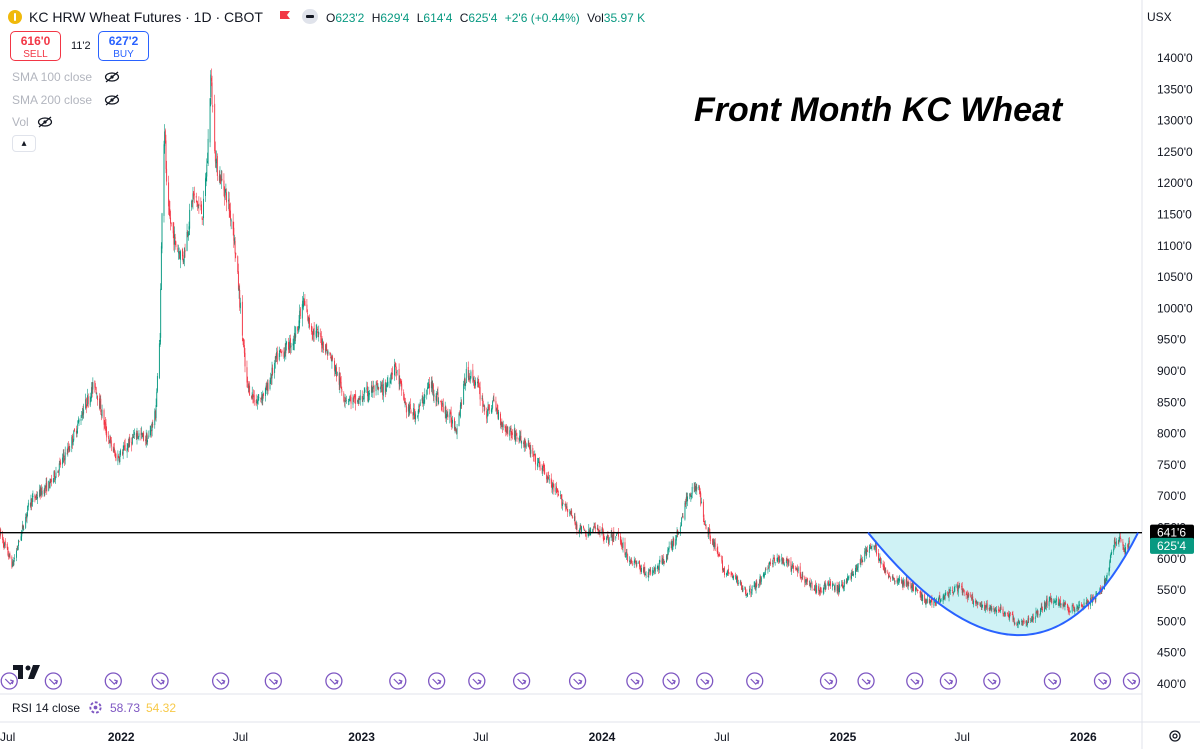  What do you see at coordinates (95, 707) in the screenshot?
I see `gear-icon` at bounding box center [95, 707].